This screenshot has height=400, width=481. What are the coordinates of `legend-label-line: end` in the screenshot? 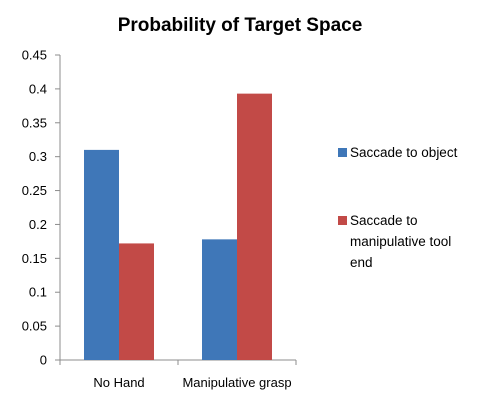 It's located at (361, 262).